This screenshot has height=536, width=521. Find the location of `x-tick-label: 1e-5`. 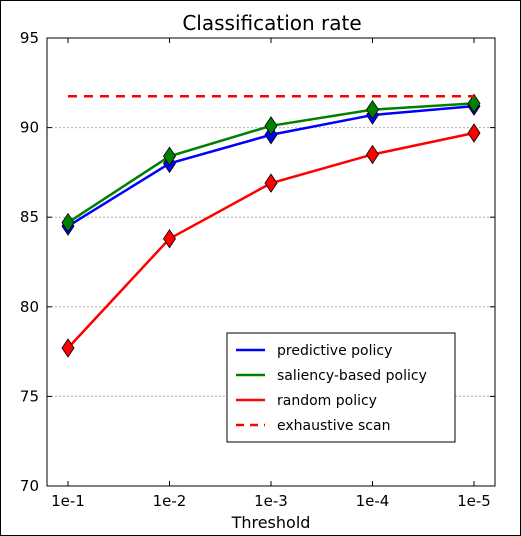

x-tick-label: 1e-5 is located at coordinates (474, 501).